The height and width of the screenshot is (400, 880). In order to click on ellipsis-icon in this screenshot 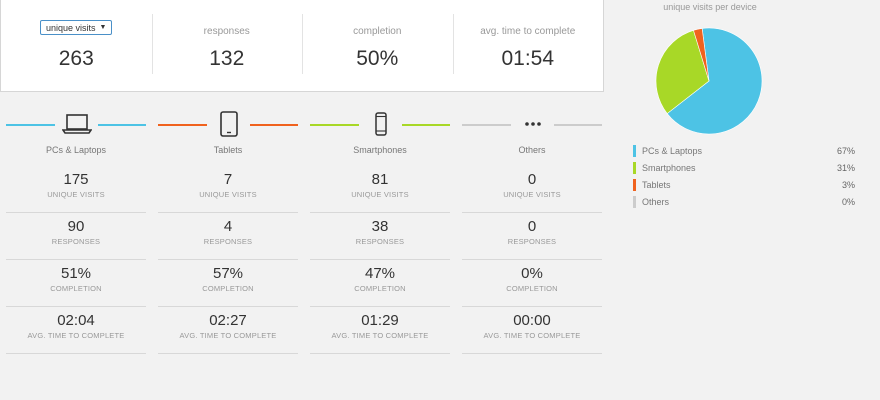, I will do `click(532, 124)`.